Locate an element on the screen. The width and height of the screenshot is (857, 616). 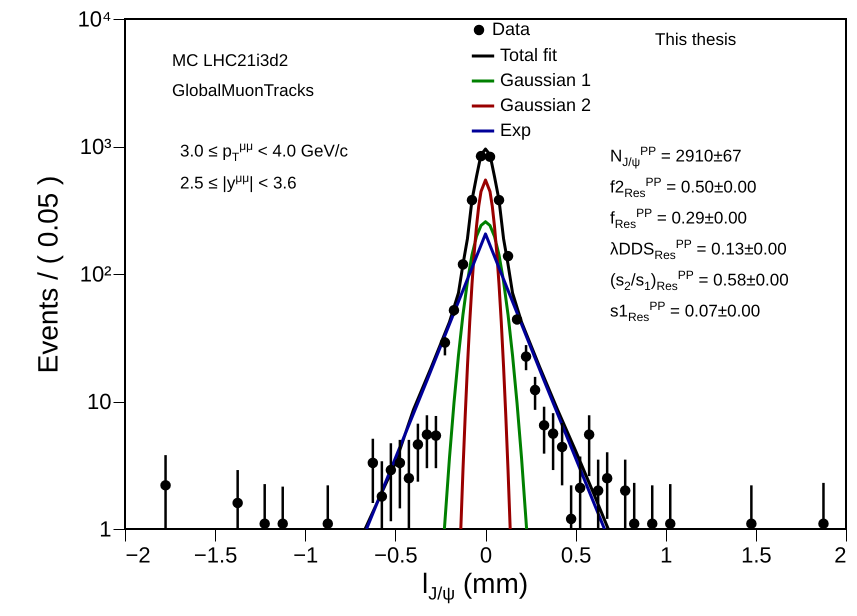
x-tick-label: 1.5 is located at coordinates (756, 555).